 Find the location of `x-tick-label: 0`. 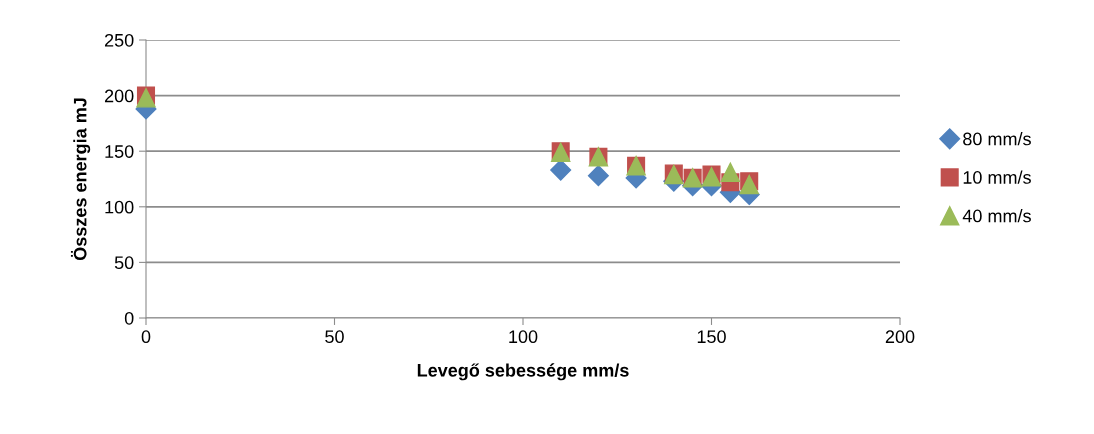

x-tick-label: 0 is located at coordinates (146, 337).